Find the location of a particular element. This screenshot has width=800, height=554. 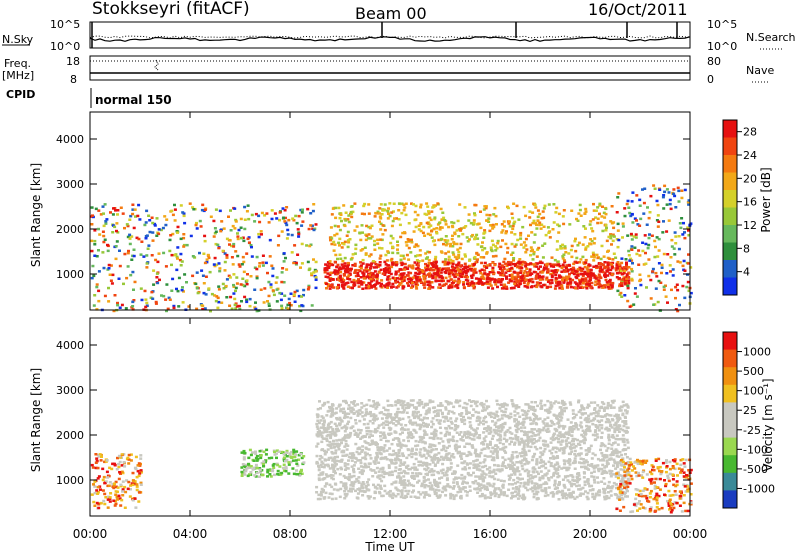

colorbar-frame is located at coordinates (730, 207).